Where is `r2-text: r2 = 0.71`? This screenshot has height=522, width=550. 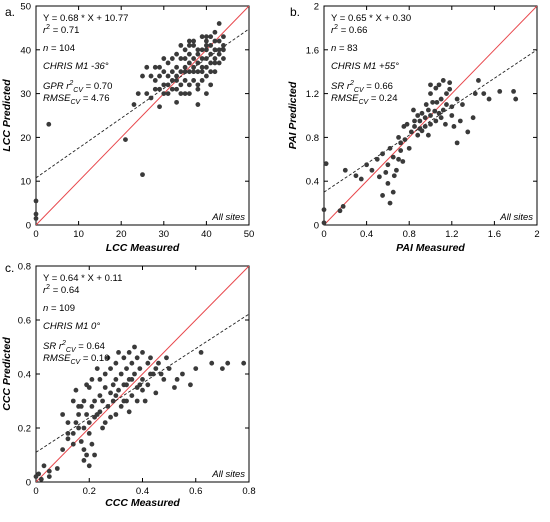 r2-text: r2 = 0.71 is located at coordinates (61, 30).